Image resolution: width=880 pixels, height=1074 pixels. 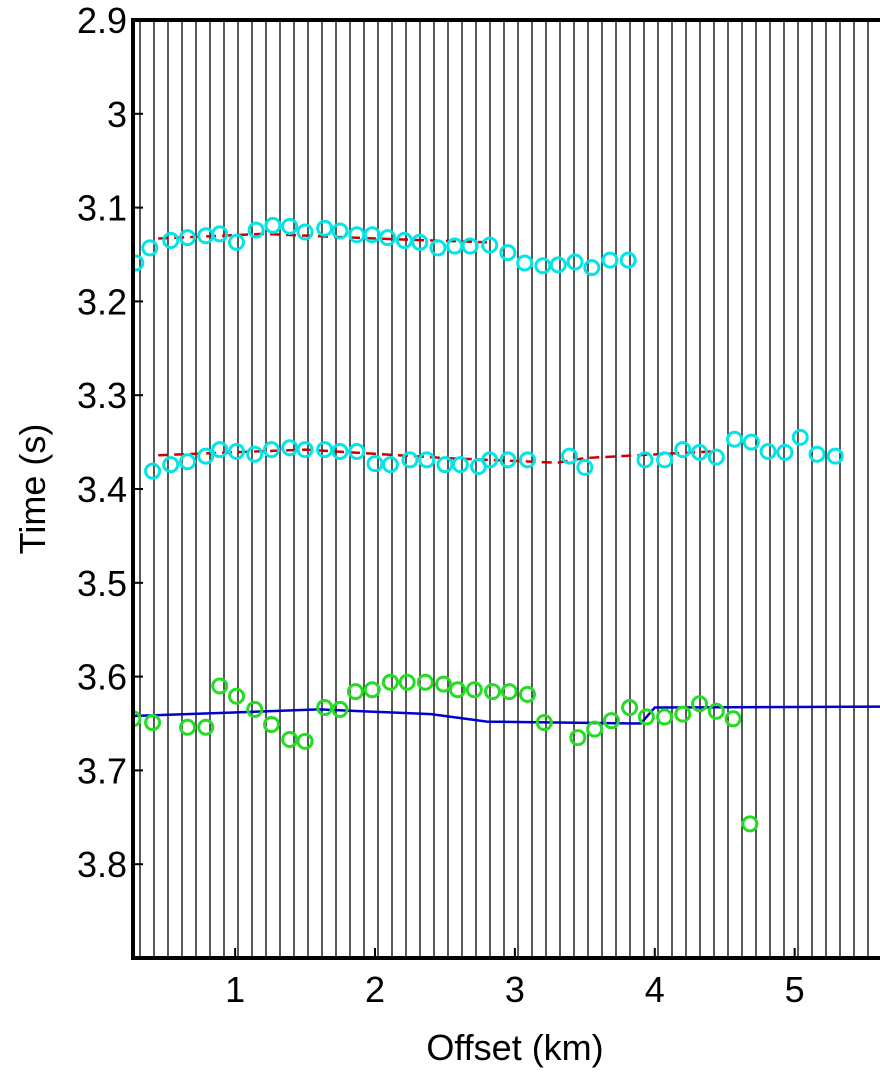 What do you see at coordinates (102, 489) in the screenshot?
I see `y-tick-label: 3.4` at bounding box center [102, 489].